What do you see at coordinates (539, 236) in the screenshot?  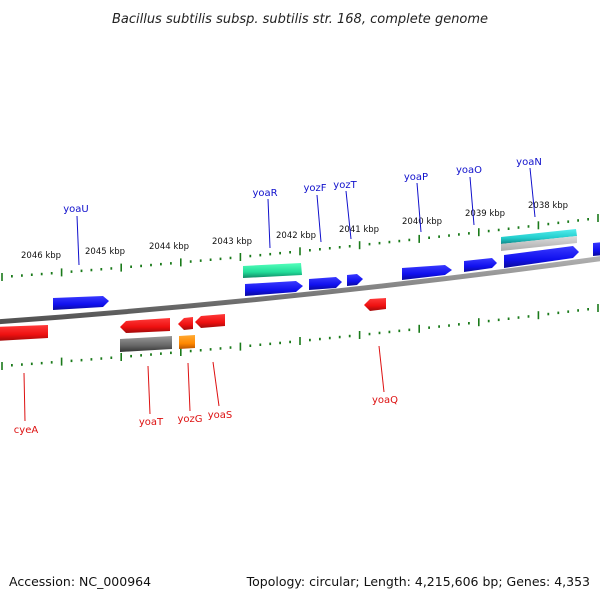 I see `rna-feature-cyan` at bounding box center [539, 236].